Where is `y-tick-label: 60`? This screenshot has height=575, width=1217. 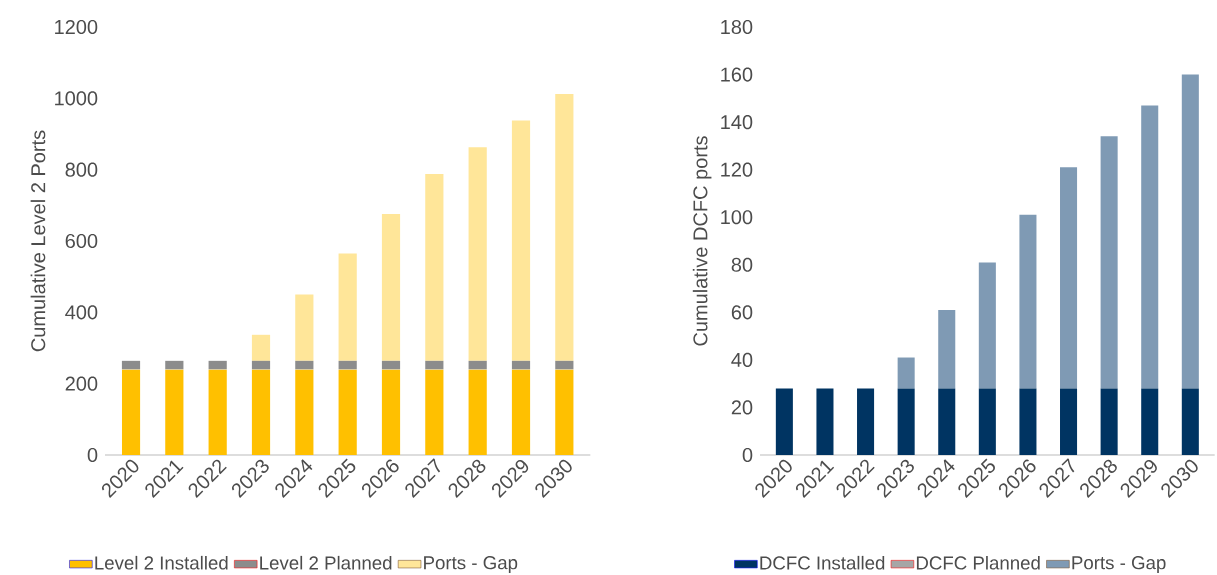 y-tick-label: 60 is located at coordinates (742, 312).